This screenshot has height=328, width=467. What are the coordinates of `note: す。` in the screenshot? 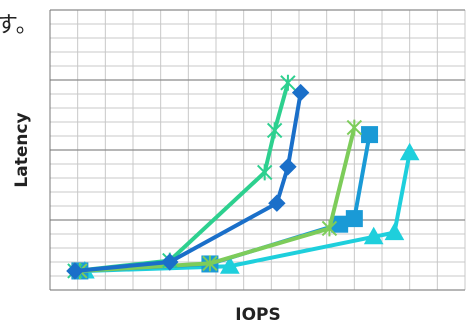 It's located at (19, 25).